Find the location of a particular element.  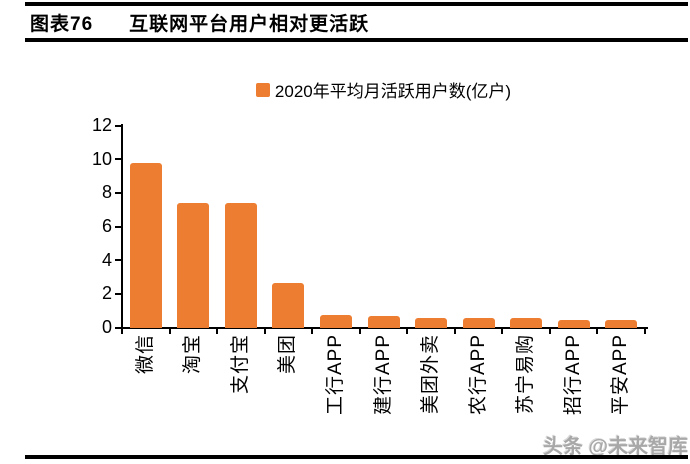

y-axis-line is located at coordinates (122, 226).